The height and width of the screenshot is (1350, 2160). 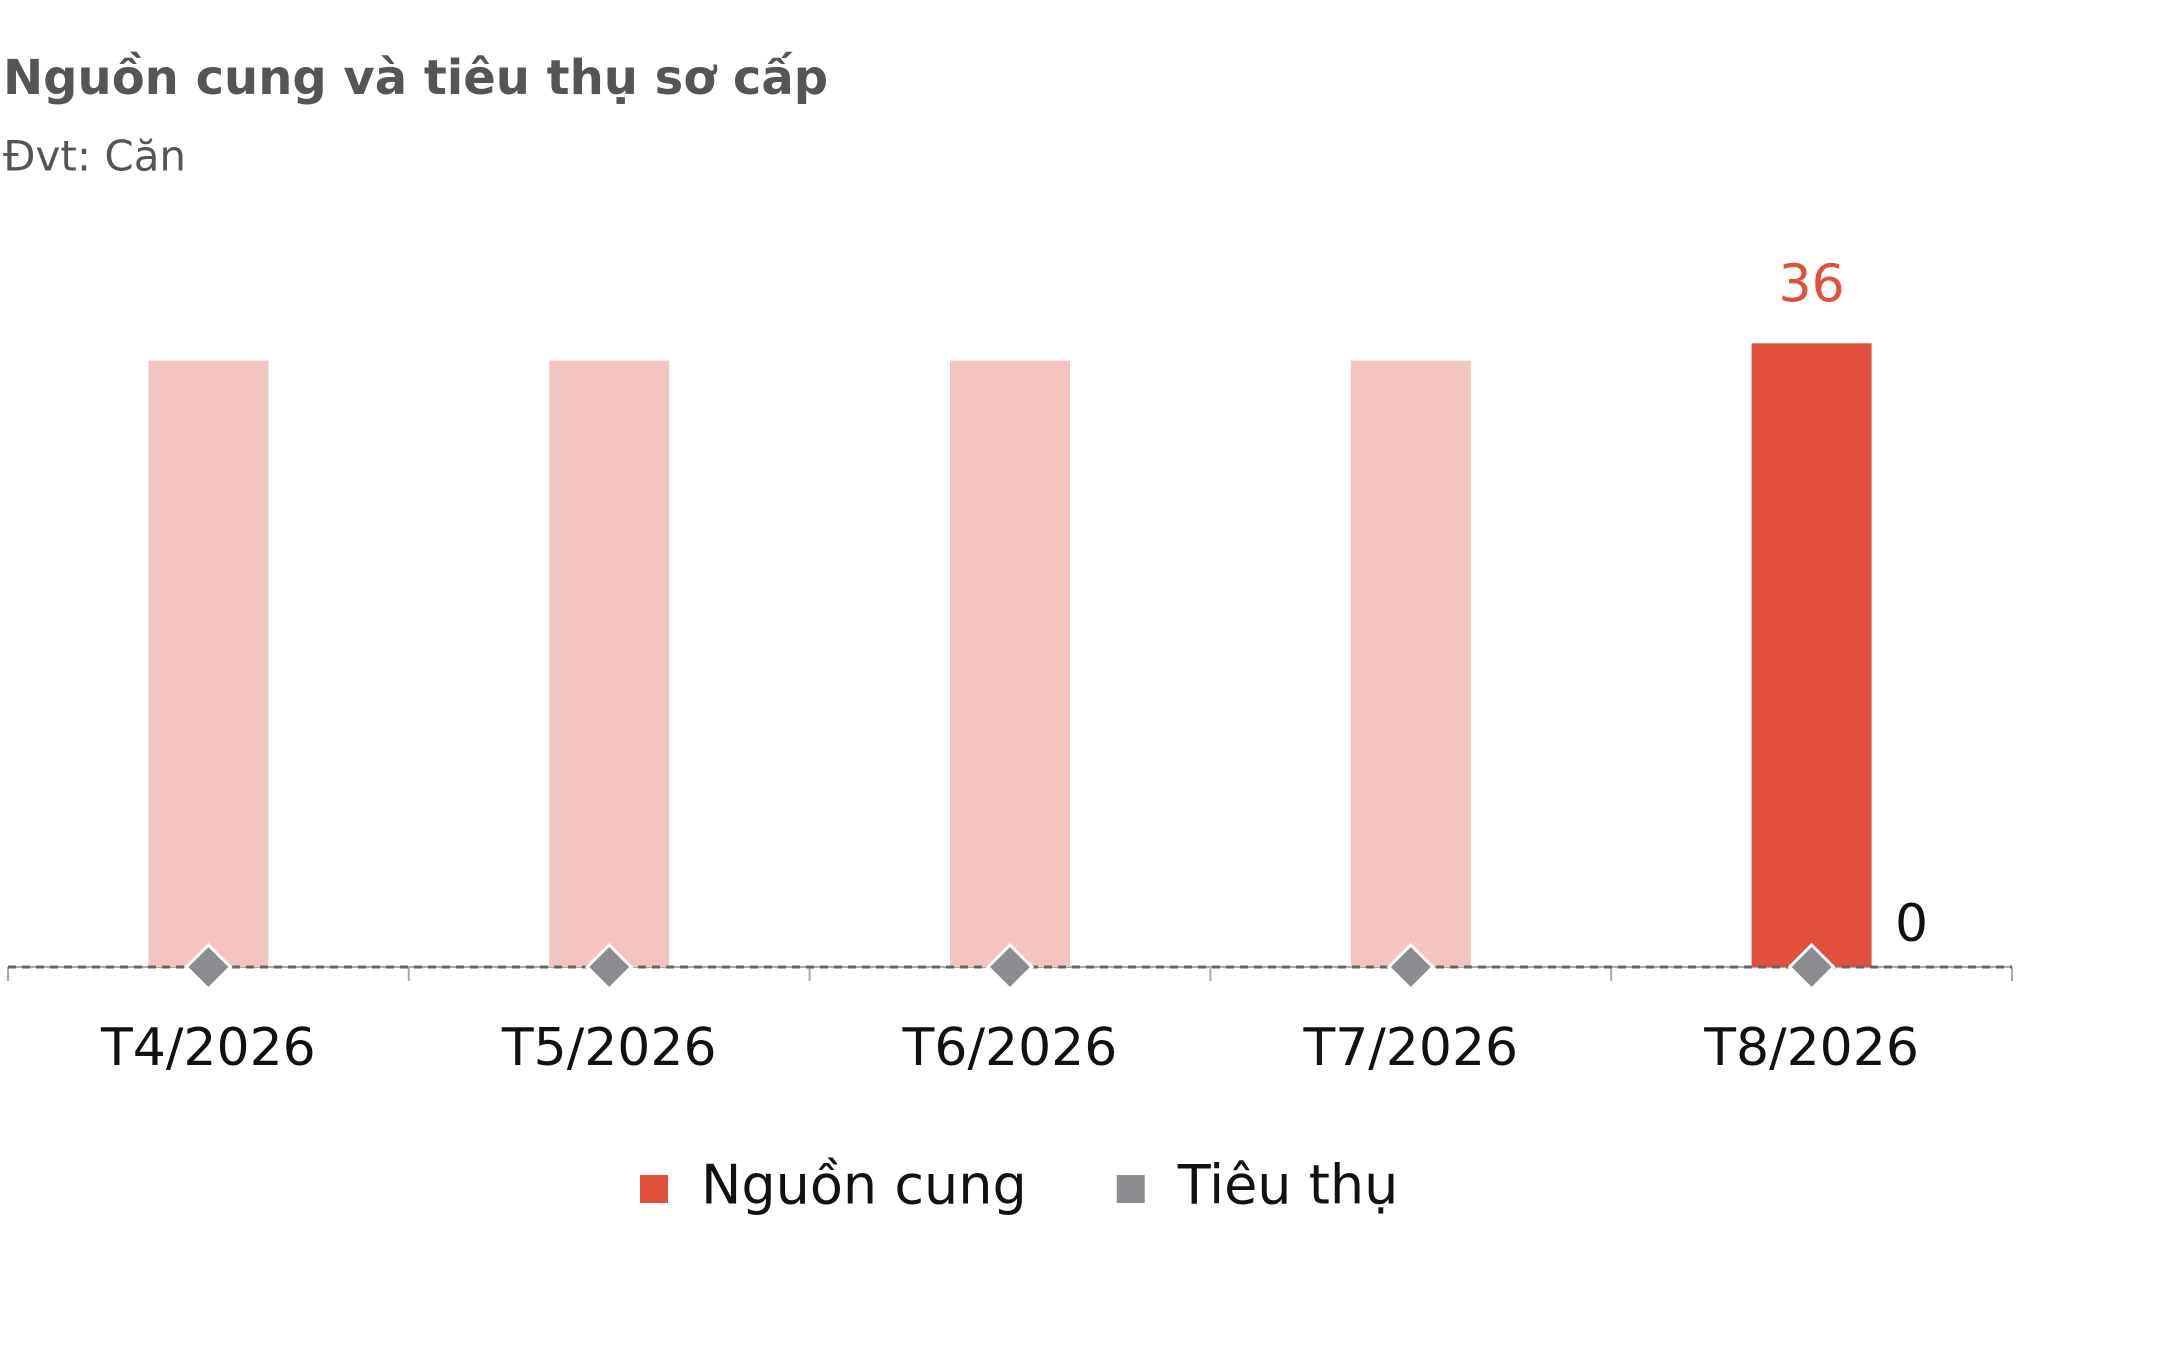 I want to click on x-tick-label: T6/2026, so click(x=1010, y=1048).